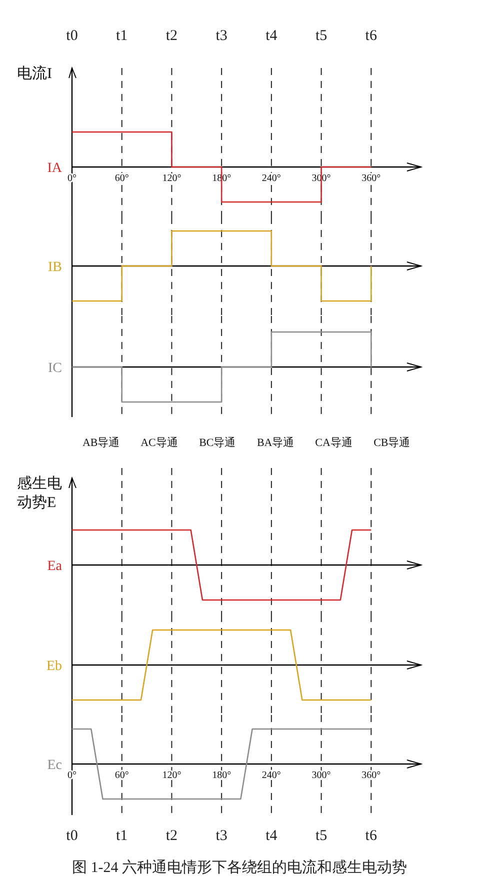  Describe the element at coordinates (54, 765) in the screenshot. I see `text: Ec` at that location.